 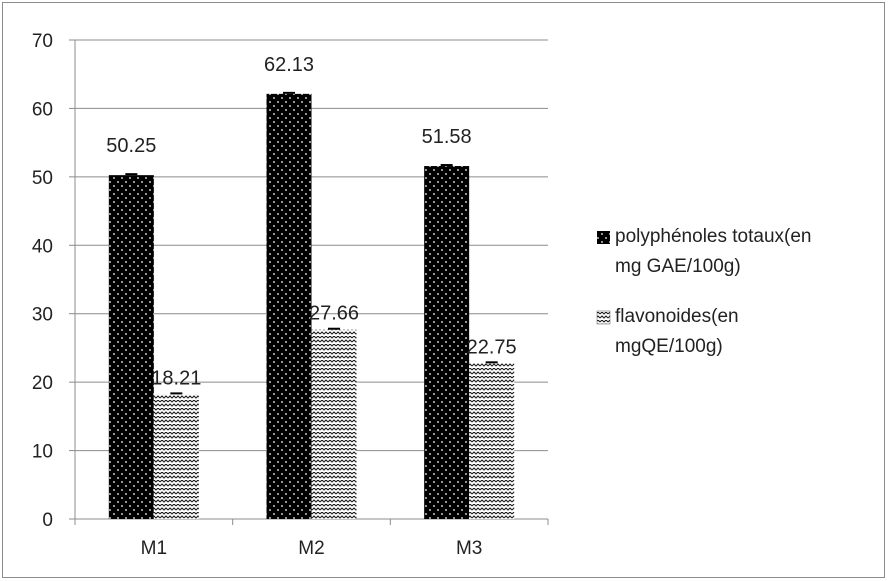 What do you see at coordinates (42, 452) in the screenshot?
I see `y-tick-label: 10` at bounding box center [42, 452].